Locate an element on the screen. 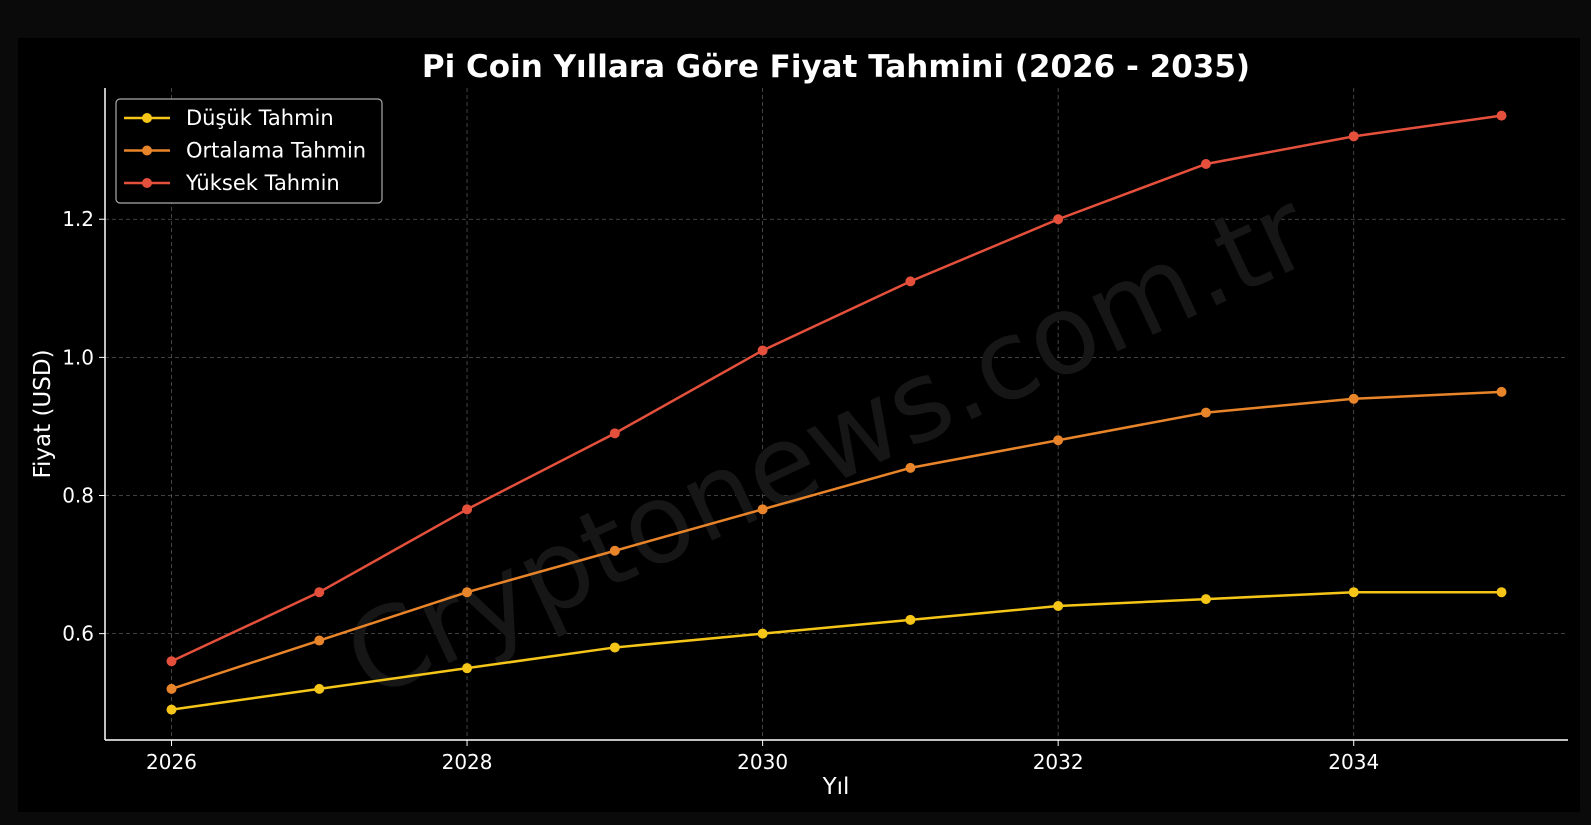  y-tick-label: 1.2 is located at coordinates (78, 219).